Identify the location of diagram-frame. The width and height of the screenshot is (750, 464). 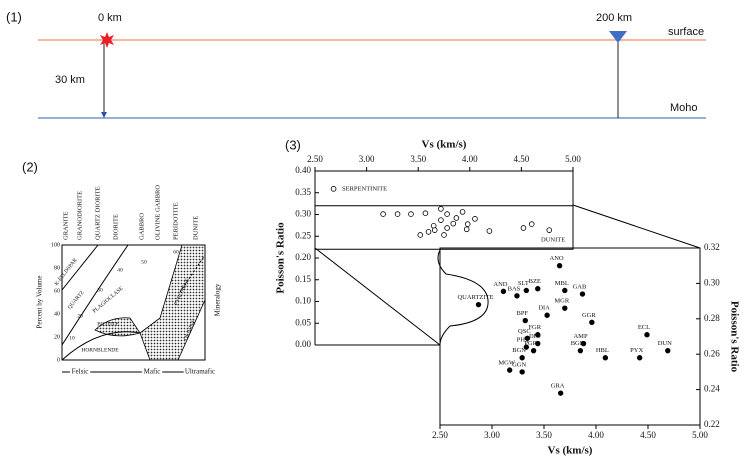
(133, 302).